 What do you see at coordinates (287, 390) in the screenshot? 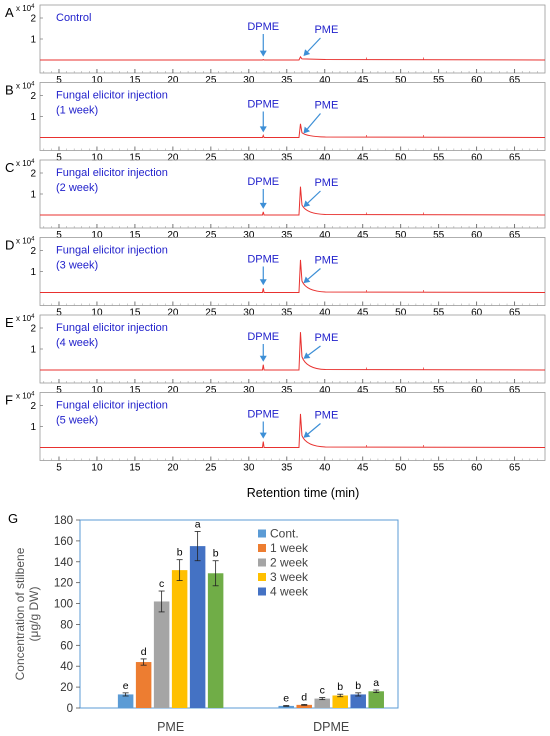
I see `x-tick-label: 35` at bounding box center [287, 390].